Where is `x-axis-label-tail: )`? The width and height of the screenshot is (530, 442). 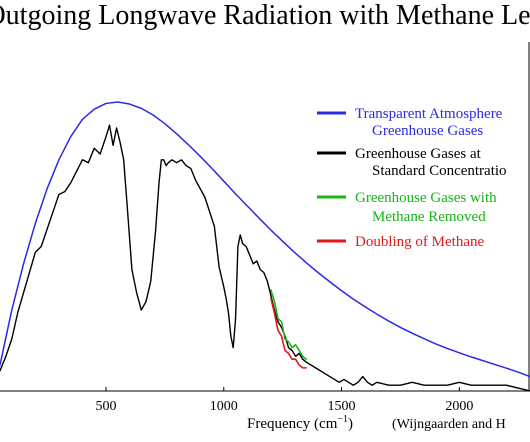 x-axis-label-tail: ) is located at coordinates (350, 424).